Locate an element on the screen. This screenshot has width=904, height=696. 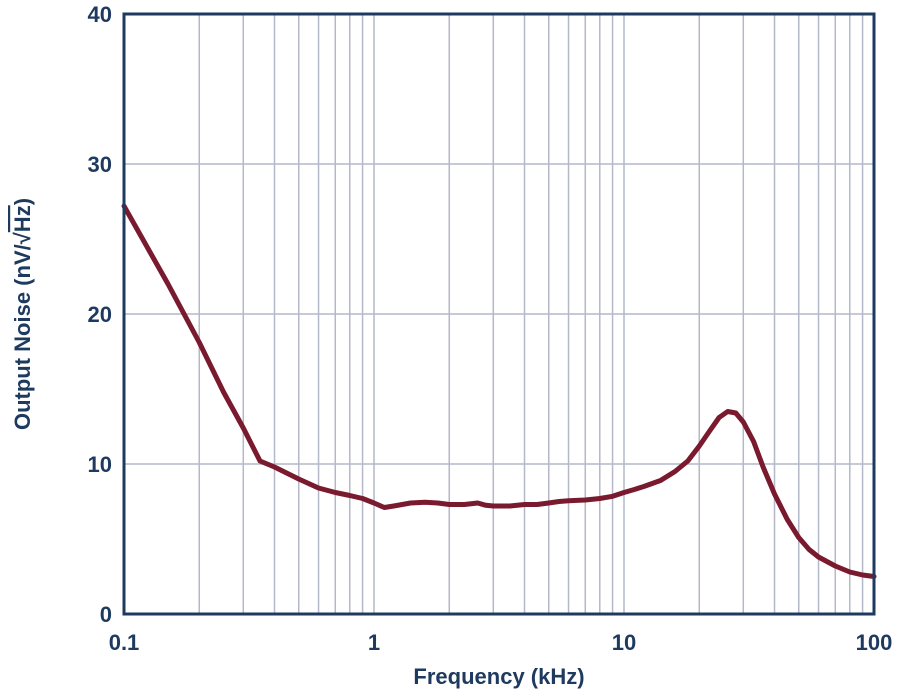
y-tick-label: 40 is located at coordinates (100, 14).